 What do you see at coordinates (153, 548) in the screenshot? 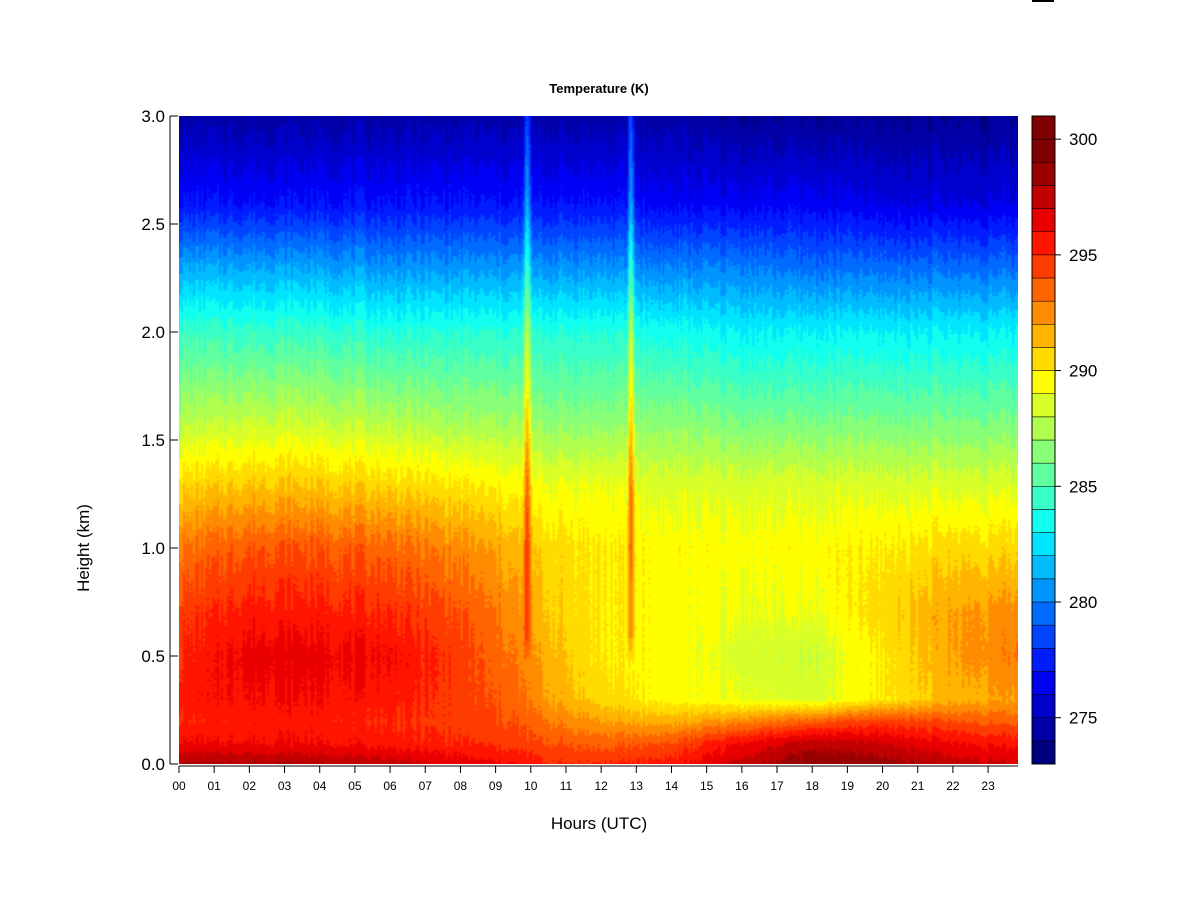
I see `y-tick-label: 1.0` at bounding box center [153, 548].